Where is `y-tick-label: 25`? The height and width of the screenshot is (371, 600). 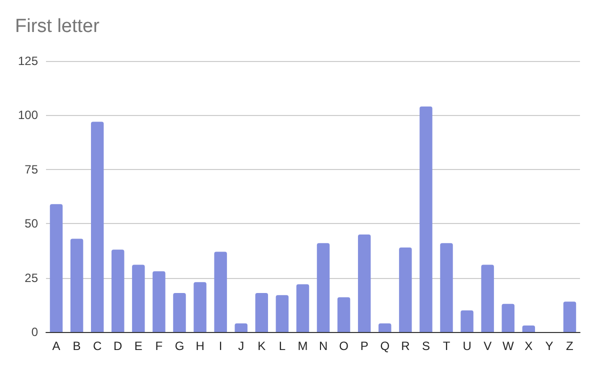 y-tick-label: 25 is located at coordinates (31, 277).